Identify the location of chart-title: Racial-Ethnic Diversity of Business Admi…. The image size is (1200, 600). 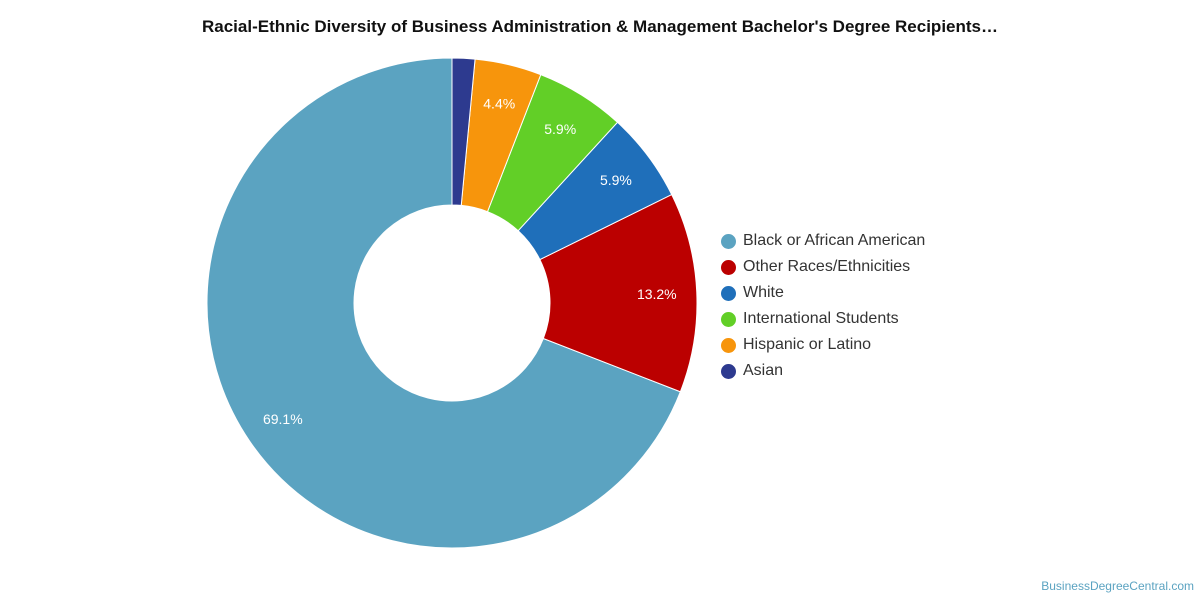
(599, 26).